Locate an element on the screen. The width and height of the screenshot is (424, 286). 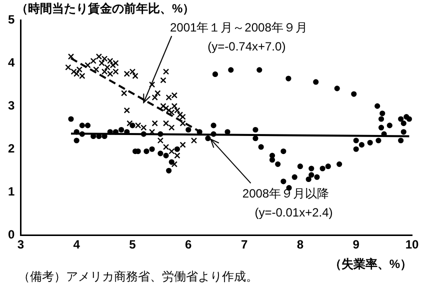
y-tick-label: 3 is located at coordinates (11, 105).